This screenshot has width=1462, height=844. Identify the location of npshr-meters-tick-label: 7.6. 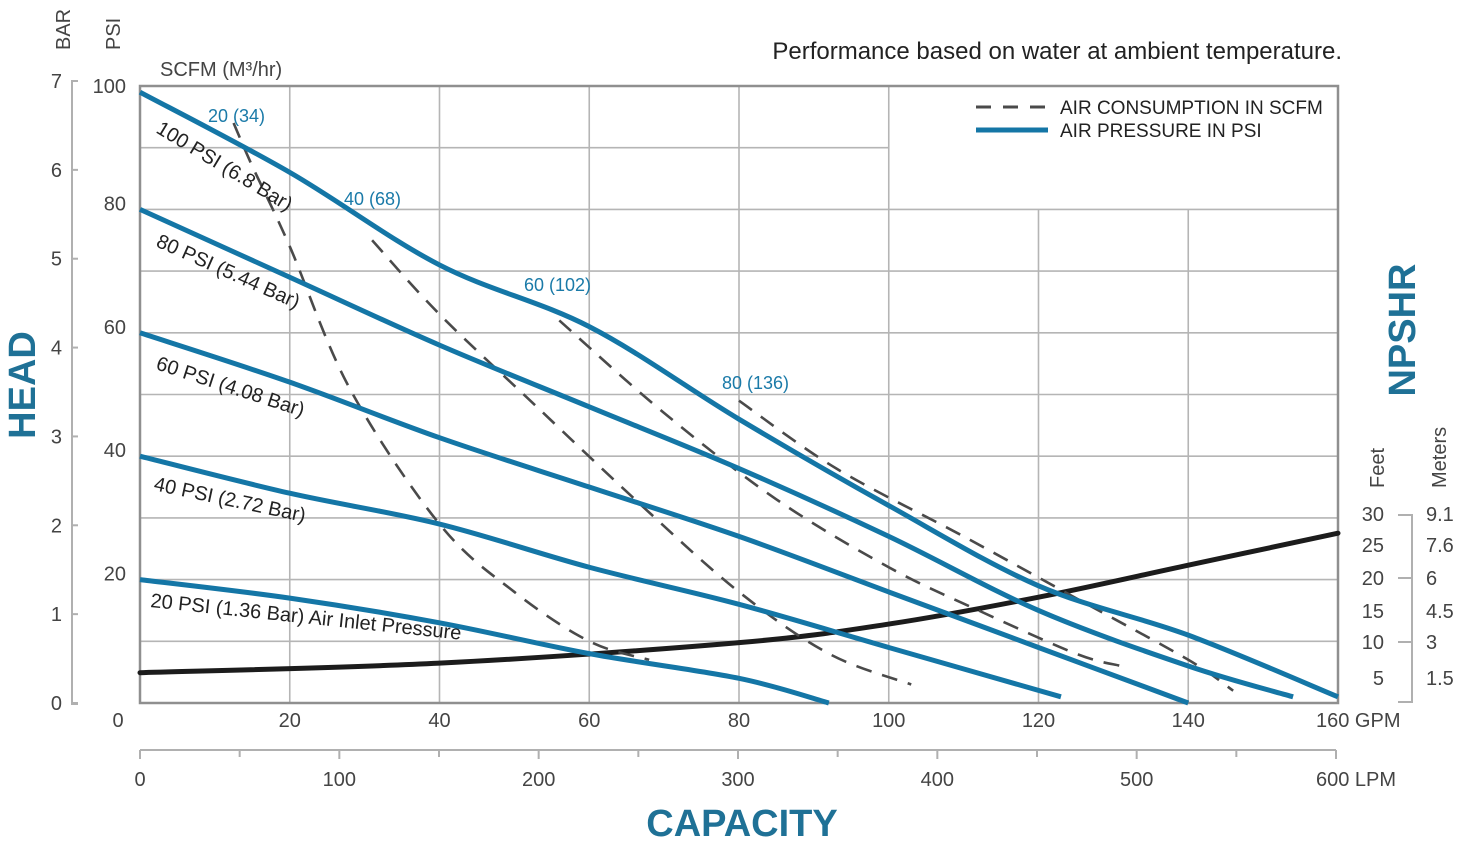
(1440, 546).